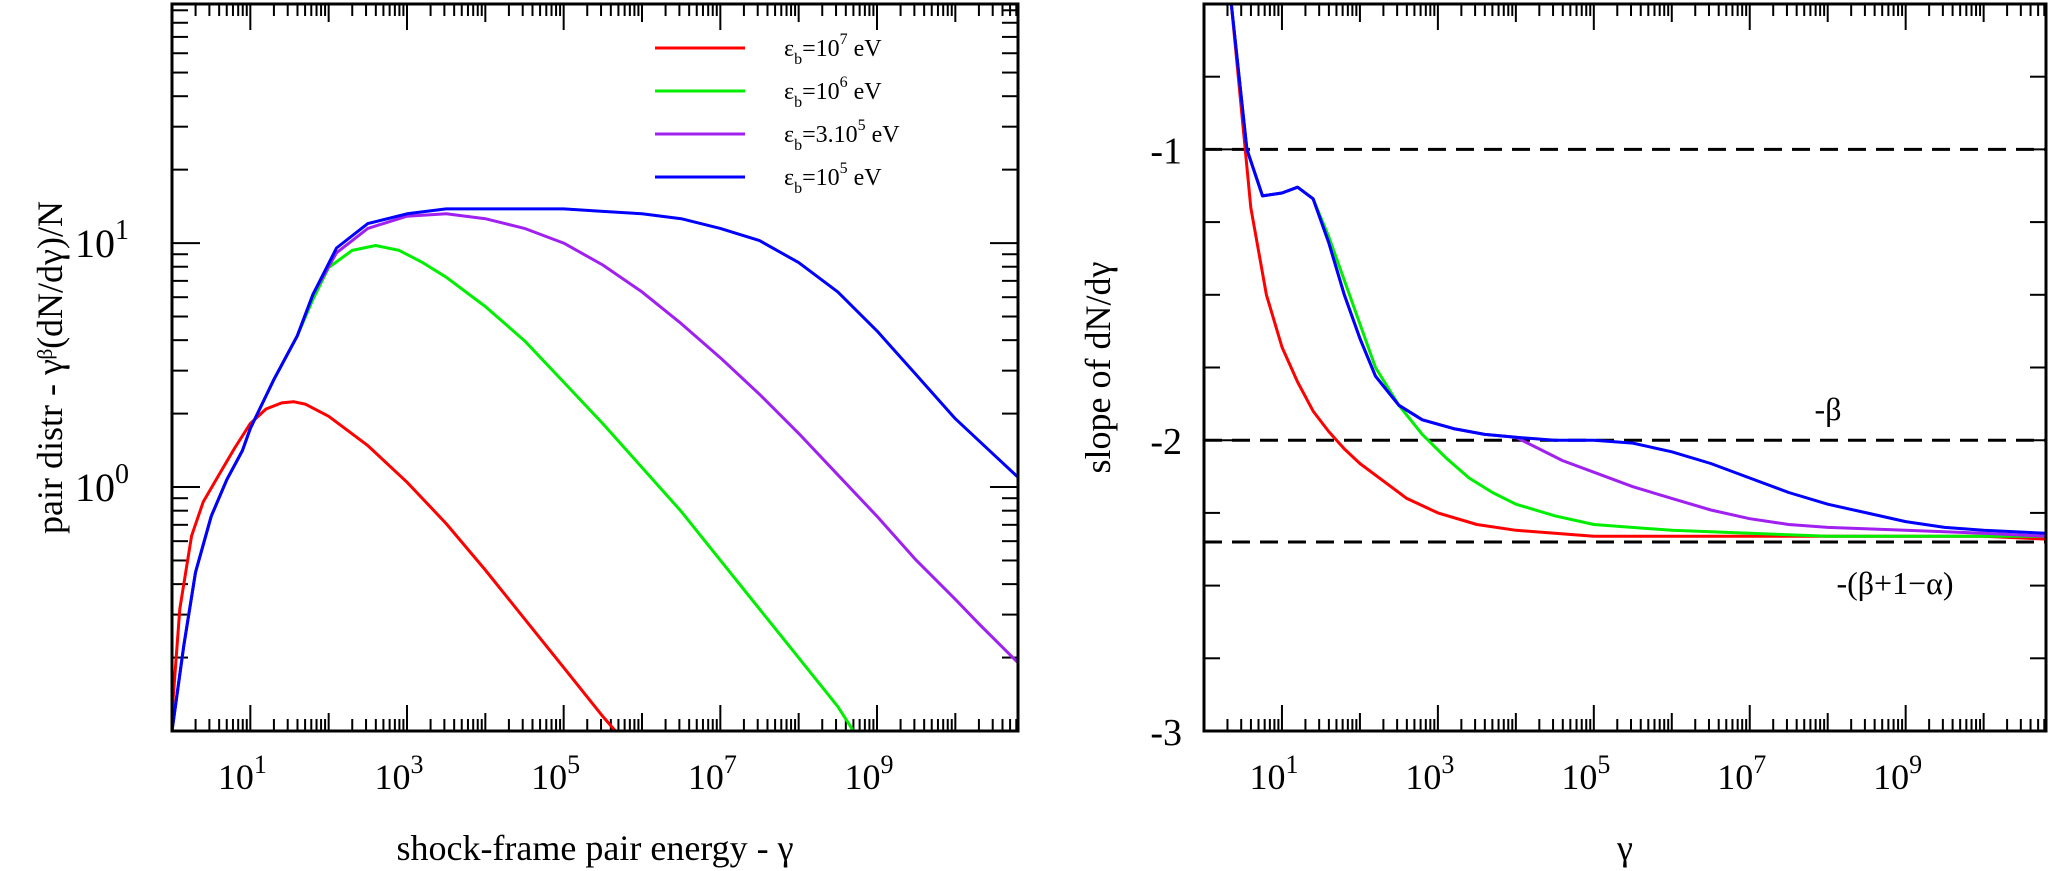  I want to click on y-axis-label: pair distr - γᵝ(dN/dγ)/N, so click(50, 367).